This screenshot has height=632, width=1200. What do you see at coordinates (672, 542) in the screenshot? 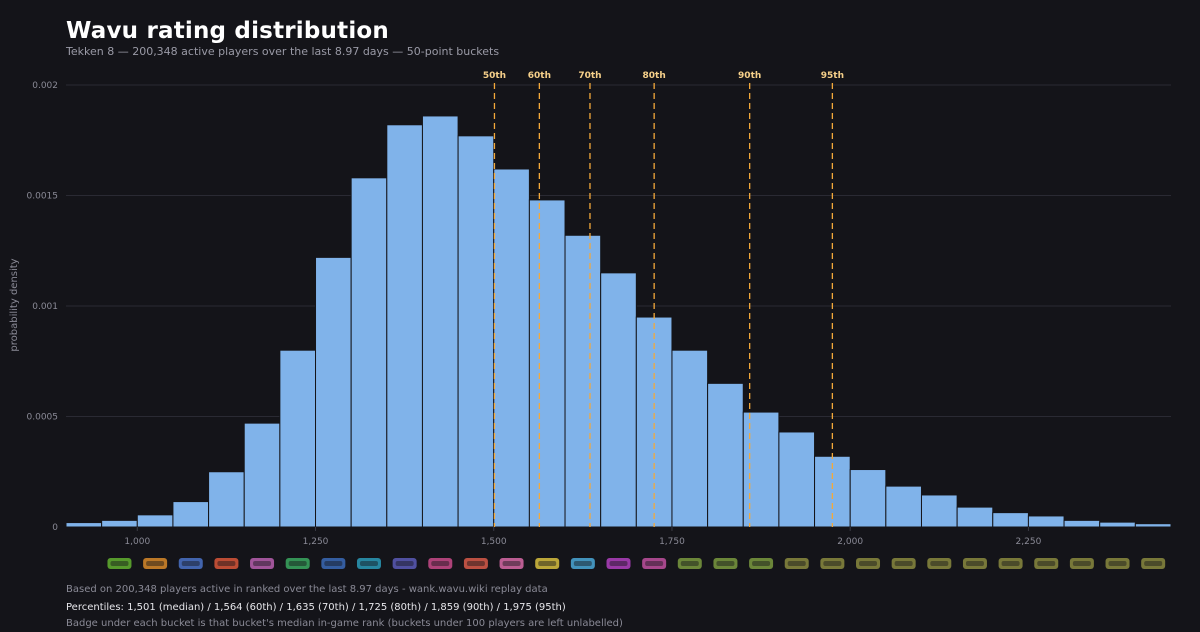
I see `x-tick-label: 1,750` at bounding box center [672, 542].